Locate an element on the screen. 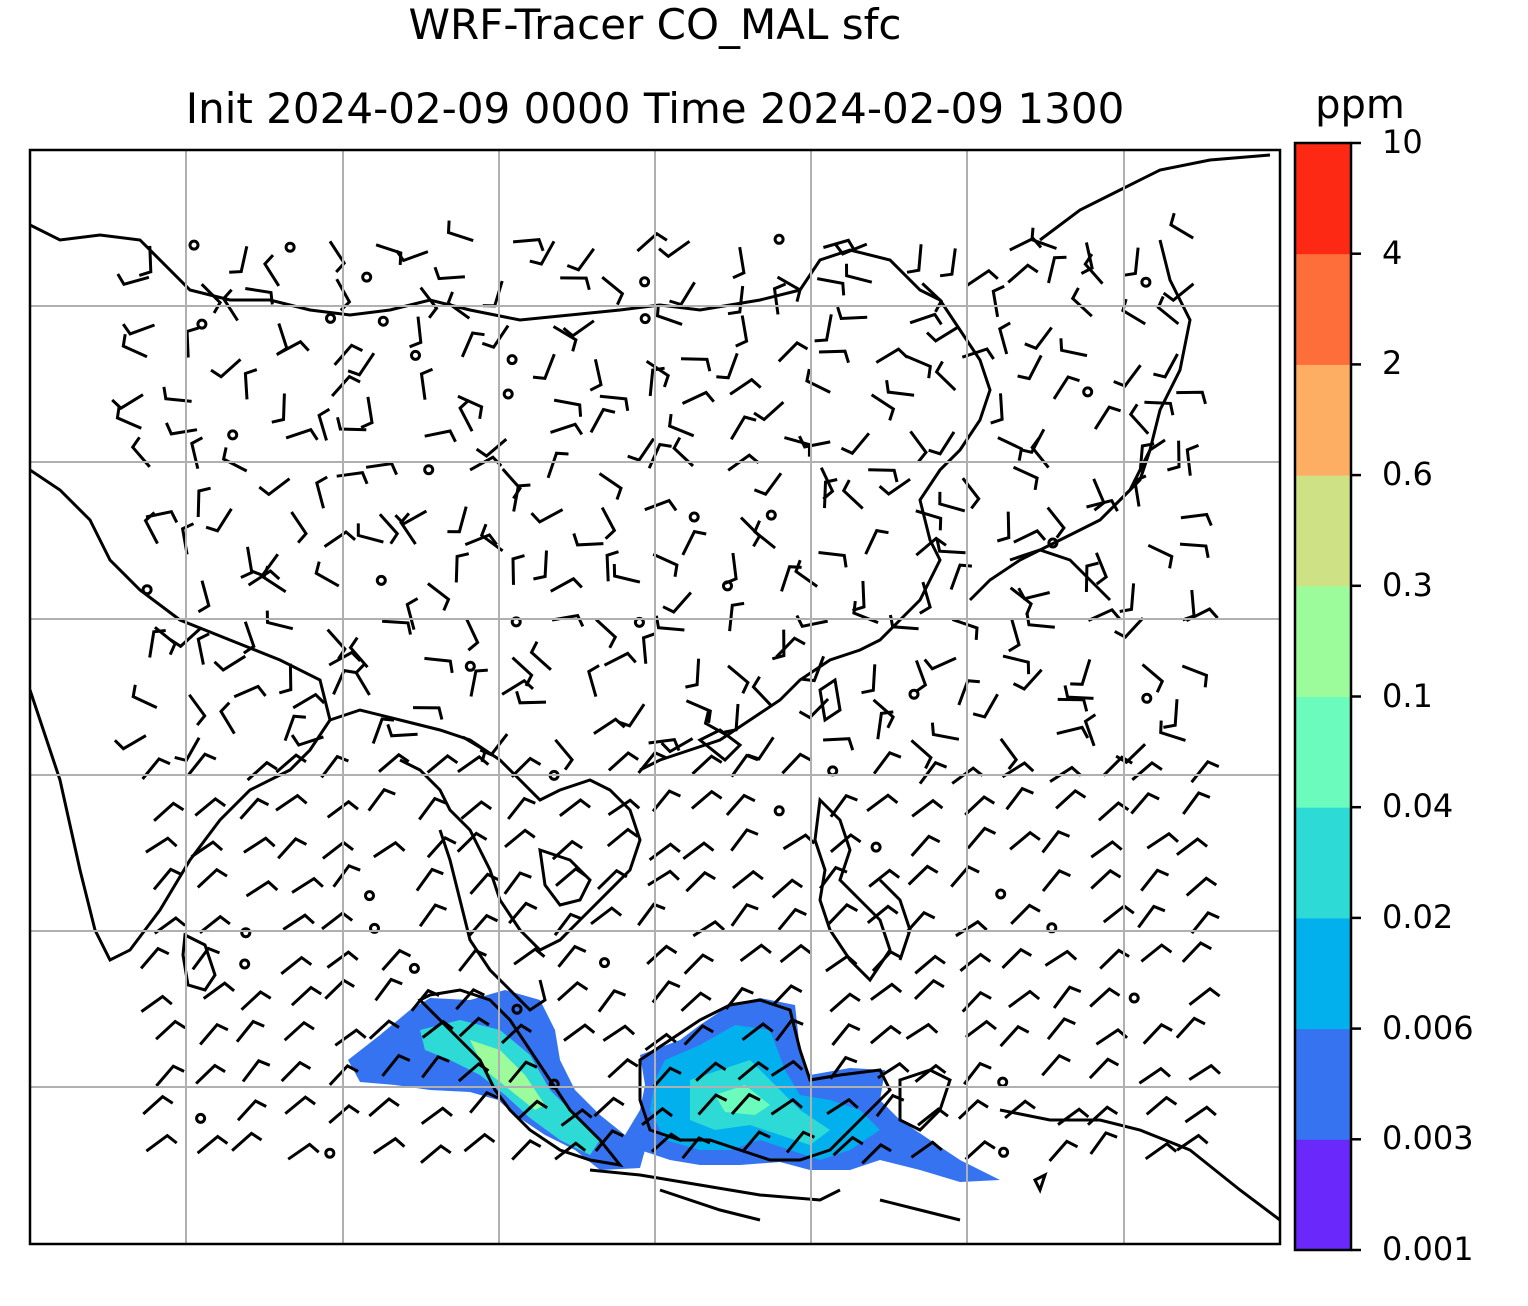  map-title-line1: WRF-Tracer CO_MAL sfc is located at coordinates (655, 24).